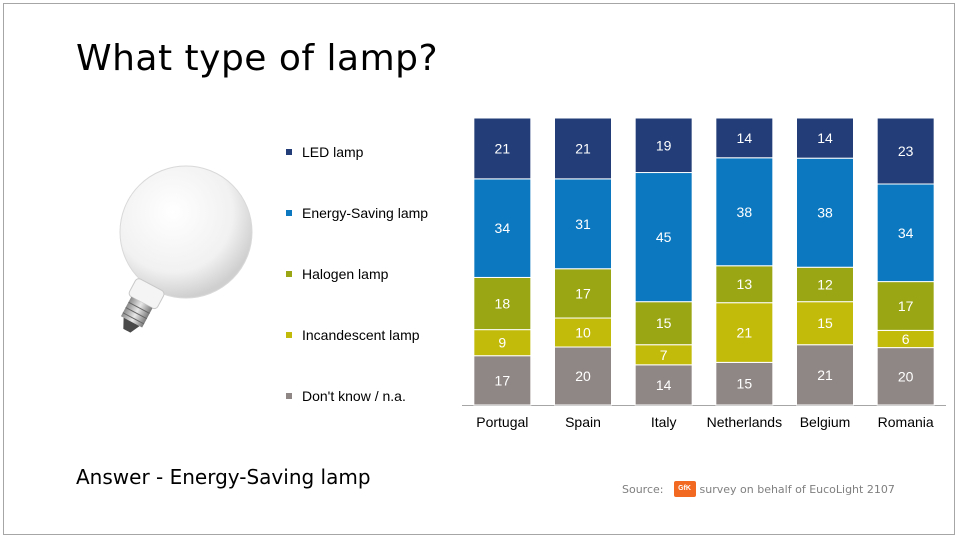 This screenshot has width=960, height=540. Describe the element at coordinates (583, 422) in the screenshot. I see `category-label: Spain` at that location.